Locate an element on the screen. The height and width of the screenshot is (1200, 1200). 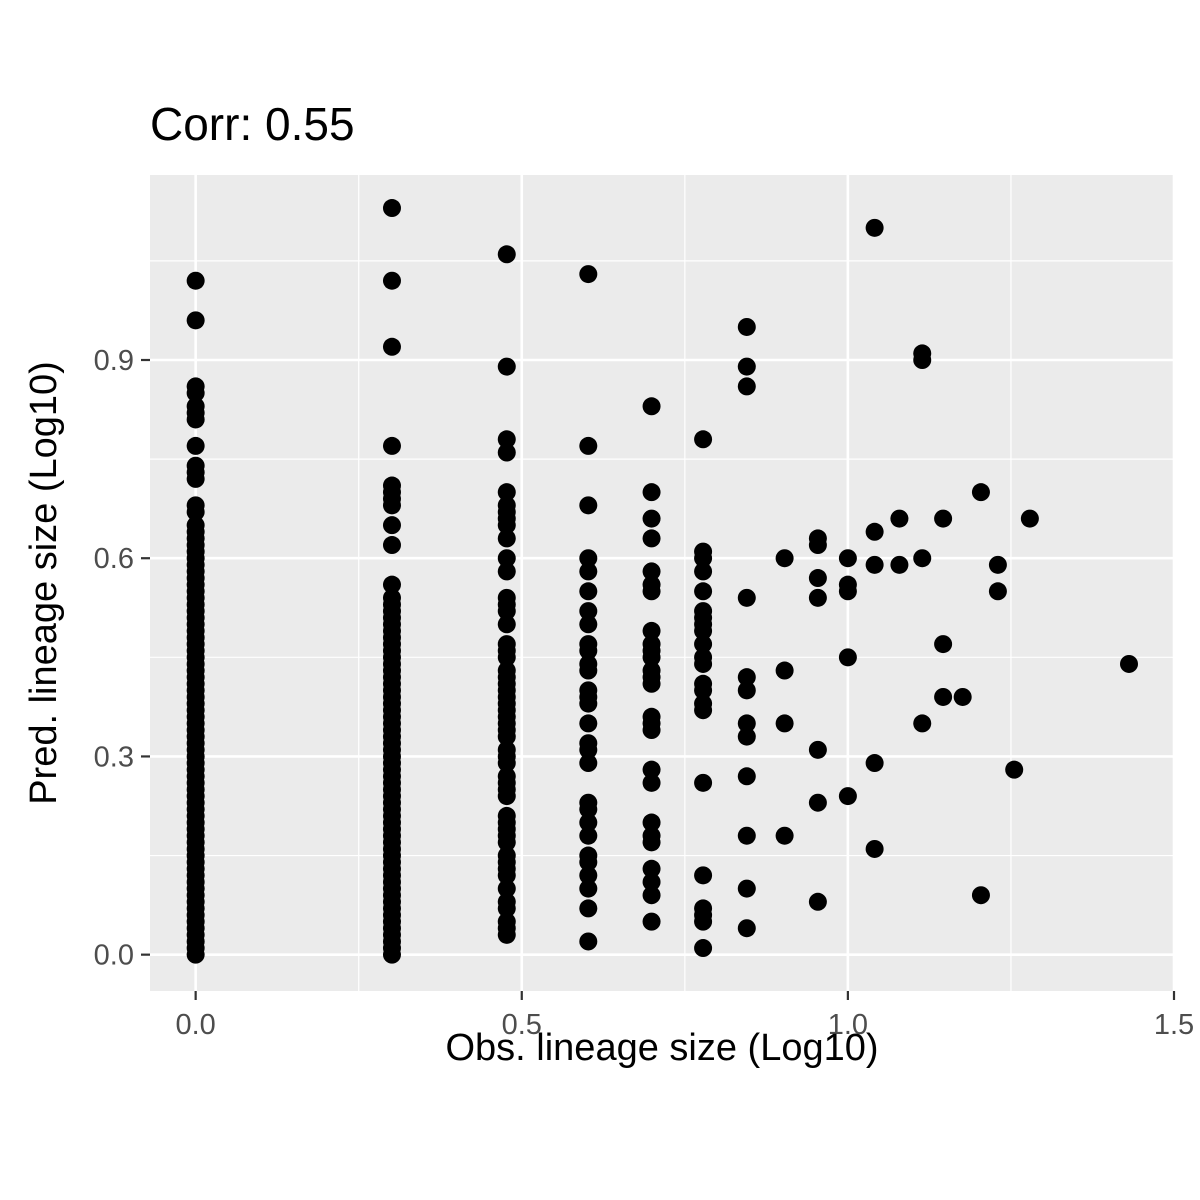
x-axis-title: Obs. lineage size (Log10) is located at coordinates (661, 1048).